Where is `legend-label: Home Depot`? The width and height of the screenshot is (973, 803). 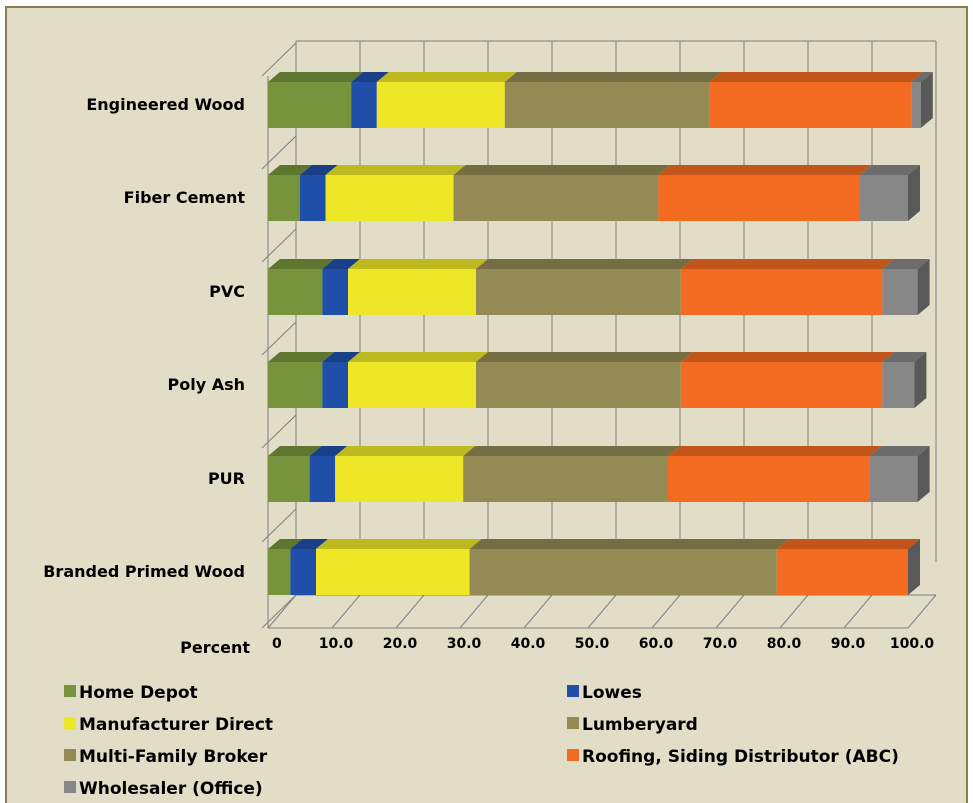 legend-label: Home Depot is located at coordinates (138, 693).